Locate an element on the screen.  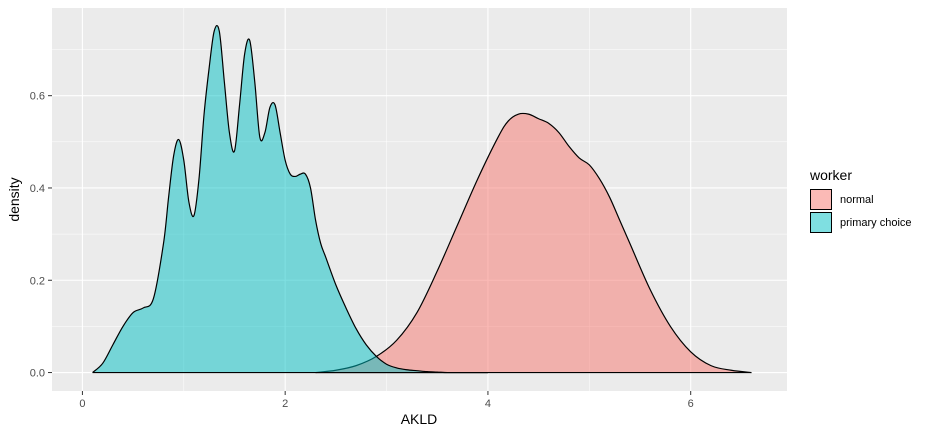
y-tick-label: 0.2 is located at coordinates (37, 281).